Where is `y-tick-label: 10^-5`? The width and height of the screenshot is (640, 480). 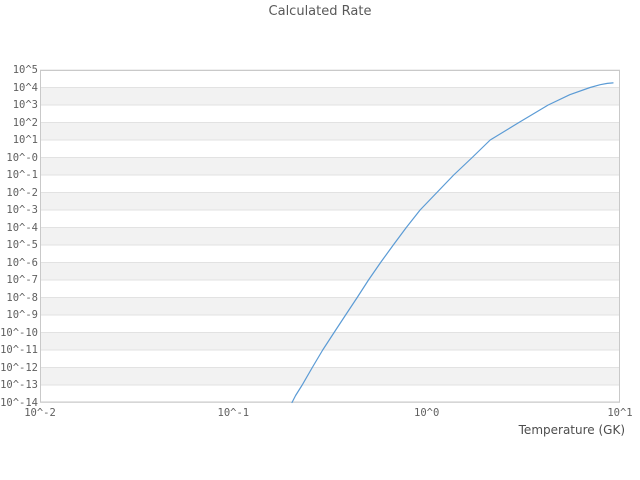 y-tick-label: 10^-5 is located at coordinates (22, 245).